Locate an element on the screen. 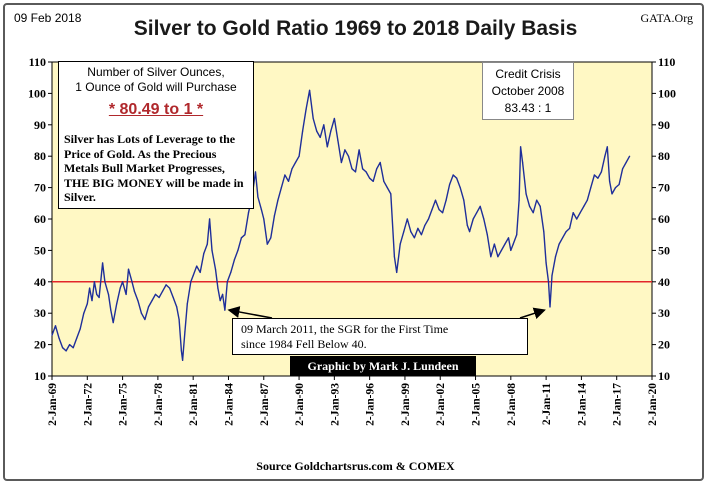  data-source-footer: Source Goldchartsrus.com & COMEX is located at coordinates (355, 466).